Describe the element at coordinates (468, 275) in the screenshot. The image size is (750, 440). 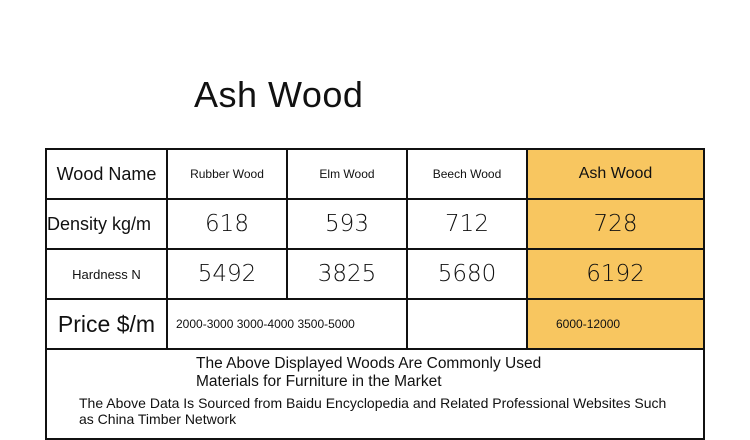
I see `hardness-beech-wood: 5680` at that location.